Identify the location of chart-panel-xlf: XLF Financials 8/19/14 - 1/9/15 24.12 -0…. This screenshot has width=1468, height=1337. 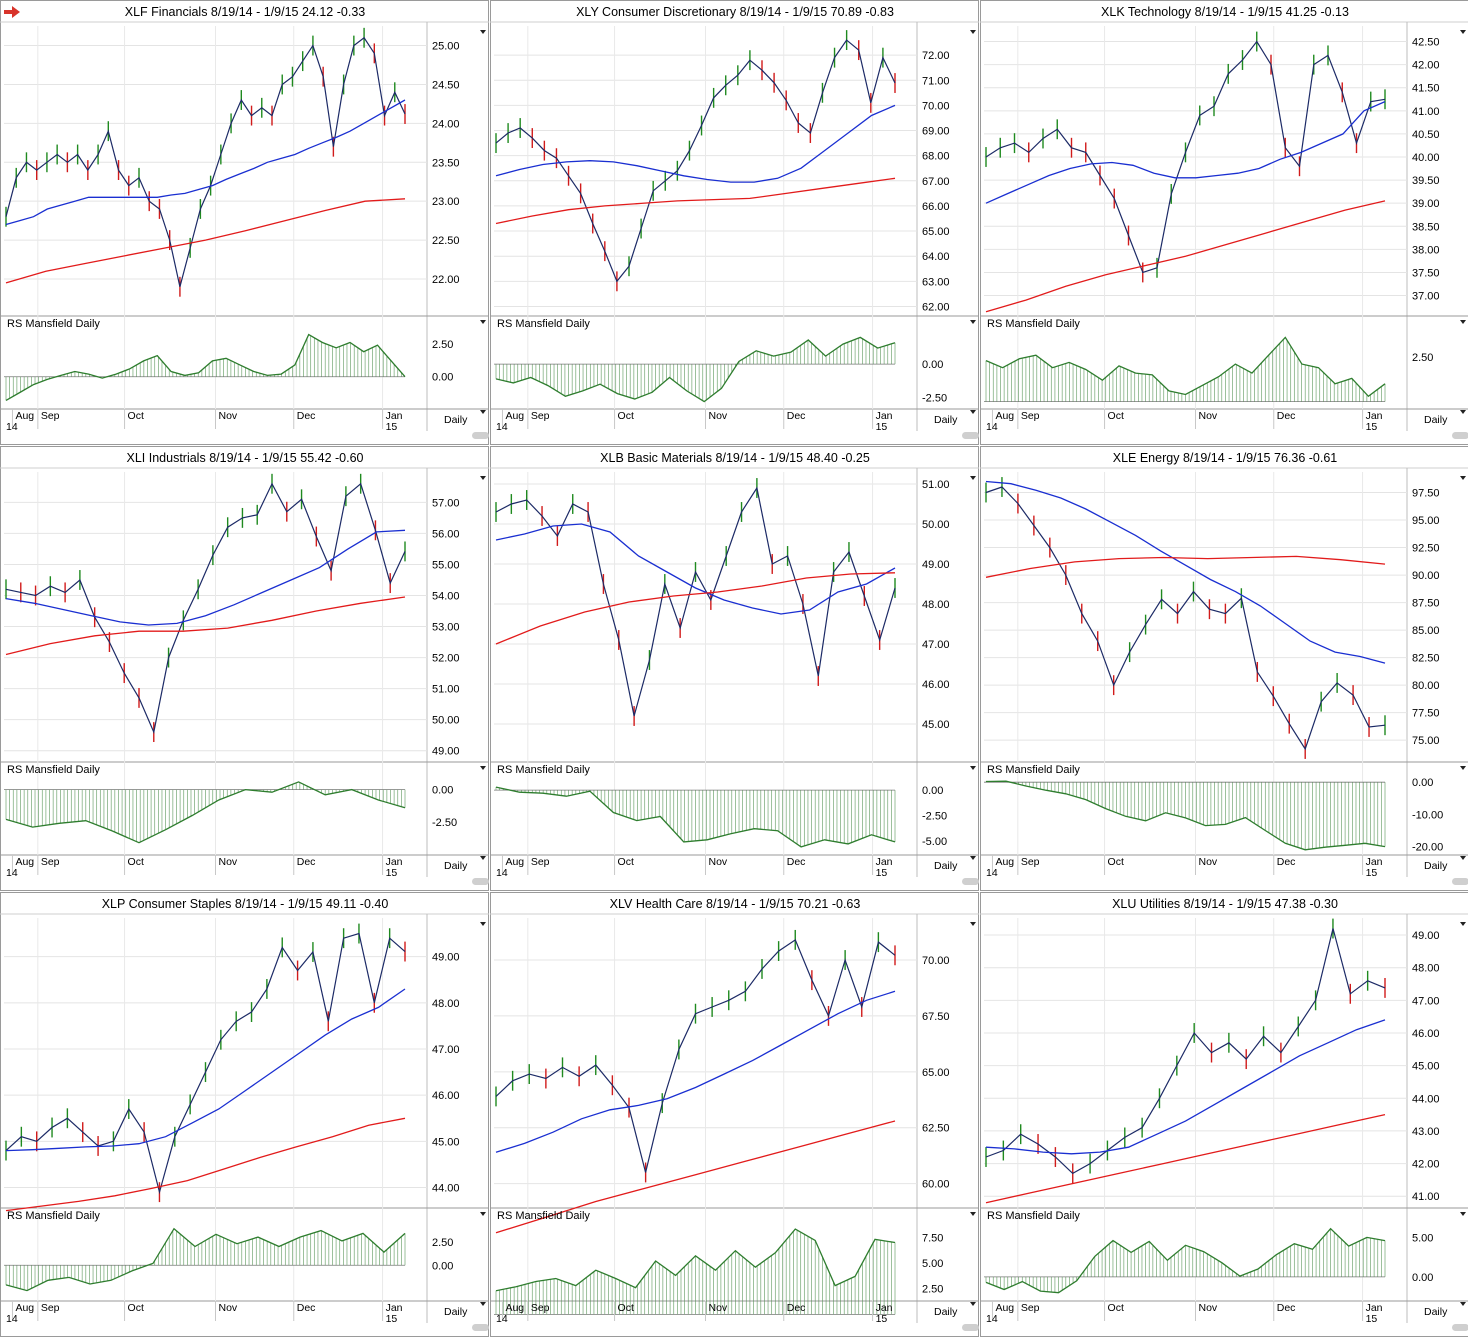
(244, 222).